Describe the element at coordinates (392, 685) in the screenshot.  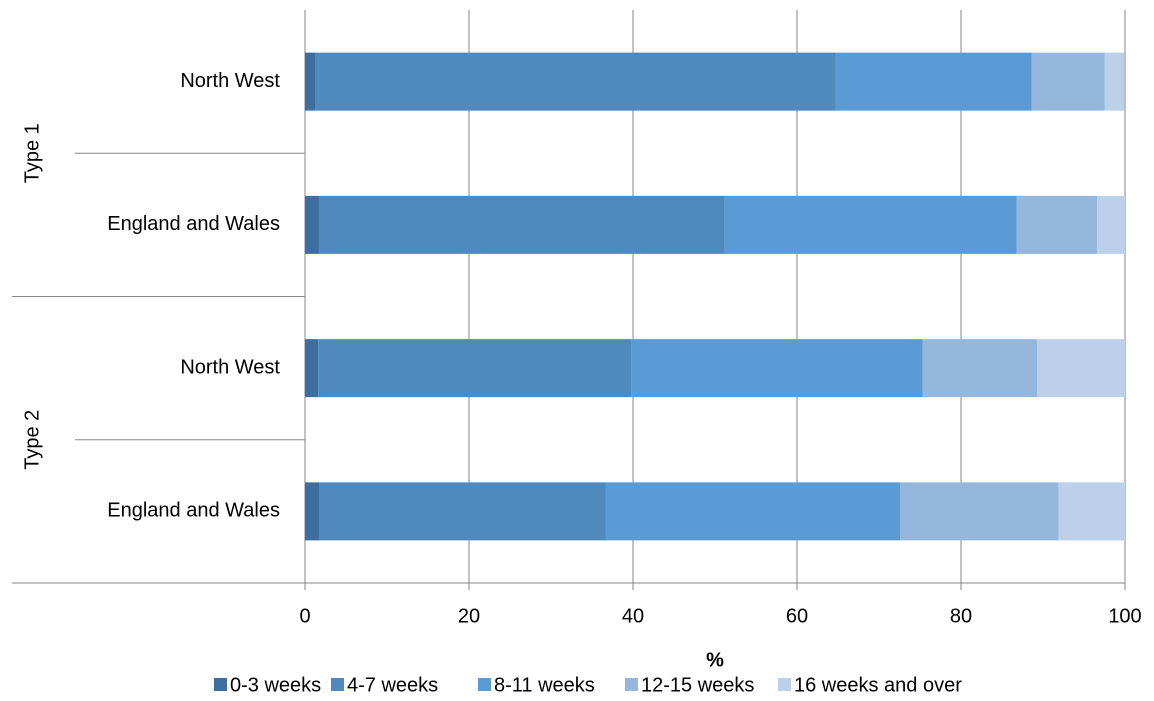
I see `legend-label: 4-7 weeks` at that location.